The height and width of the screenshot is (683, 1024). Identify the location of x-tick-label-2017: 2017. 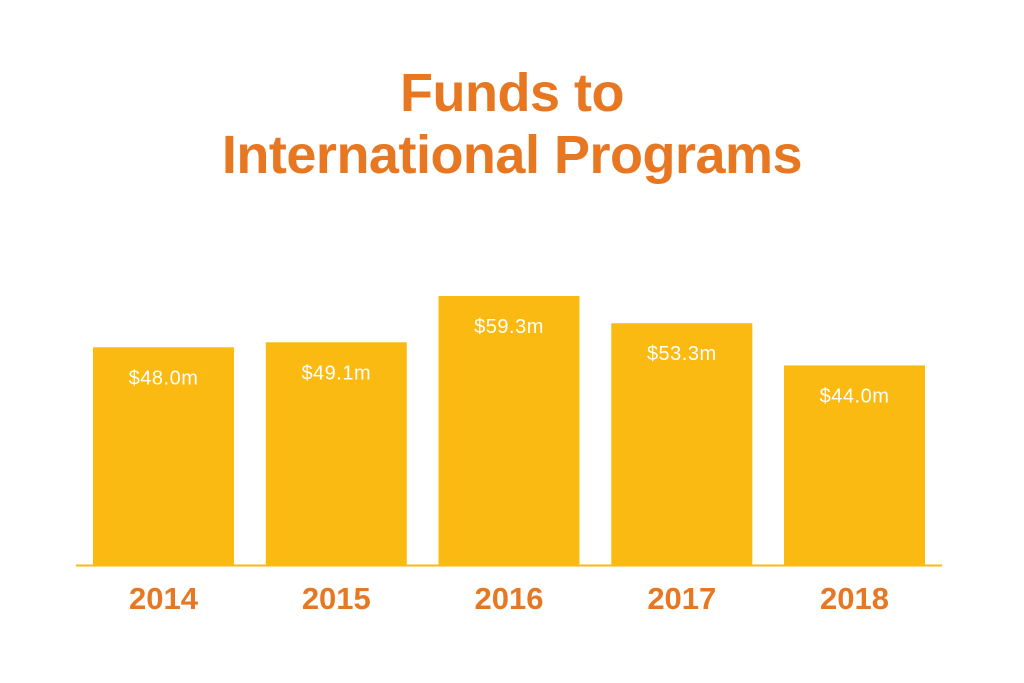
(681, 598).